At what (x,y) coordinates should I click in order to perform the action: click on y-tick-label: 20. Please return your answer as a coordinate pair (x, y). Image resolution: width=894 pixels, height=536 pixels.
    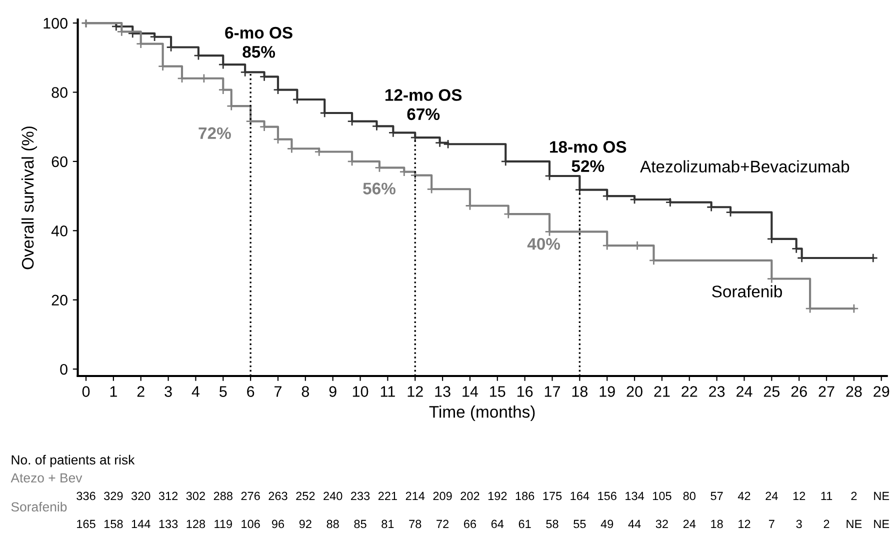
    Looking at the image, I should click on (60, 300).